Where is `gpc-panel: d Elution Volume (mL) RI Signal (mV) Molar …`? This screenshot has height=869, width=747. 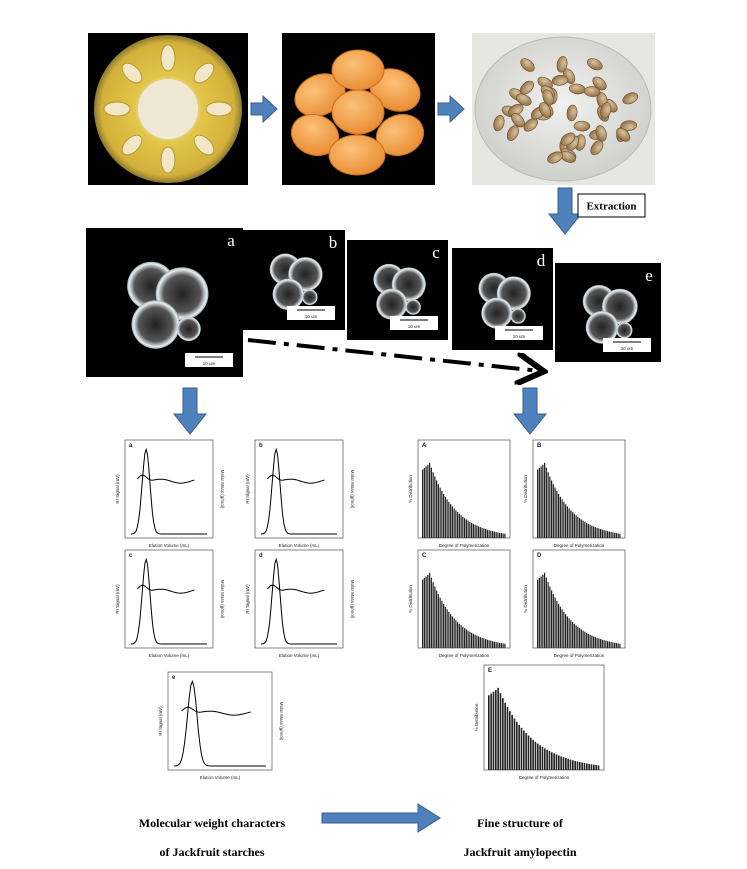
gpc-panel: d Elution Volume (mL) RI Signal (mV) Molar … is located at coordinates (300, 603).